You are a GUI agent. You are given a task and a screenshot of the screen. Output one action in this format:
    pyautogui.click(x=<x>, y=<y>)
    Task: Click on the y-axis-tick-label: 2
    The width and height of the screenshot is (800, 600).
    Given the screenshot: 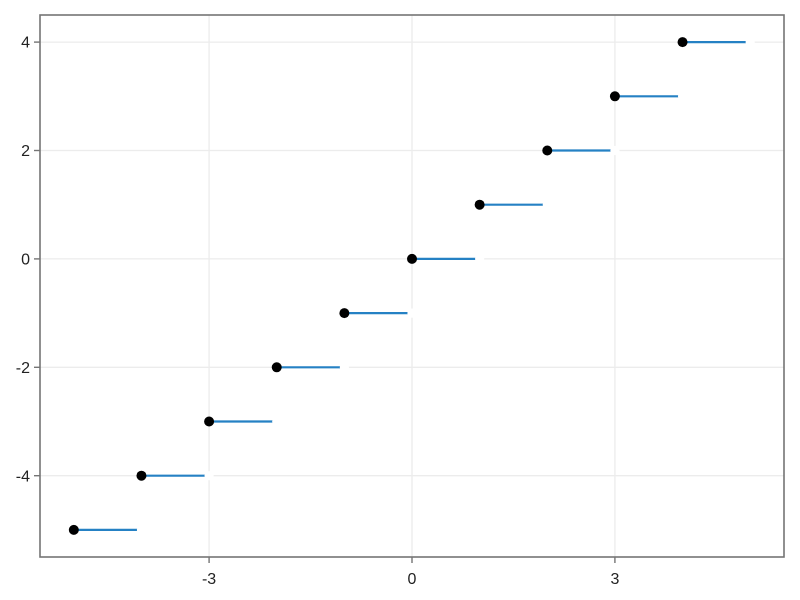 What is the action you would take?
    pyautogui.click(x=25, y=151)
    